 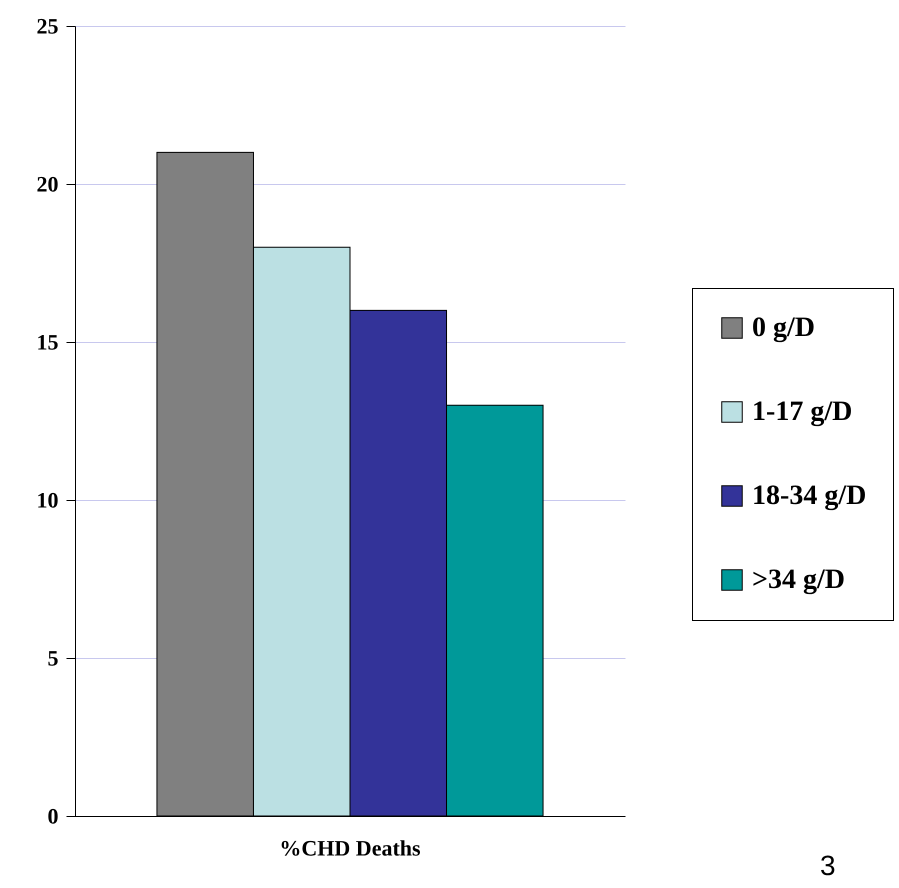 I want to click on y-tick-label: 5, so click(x=53, y=658).